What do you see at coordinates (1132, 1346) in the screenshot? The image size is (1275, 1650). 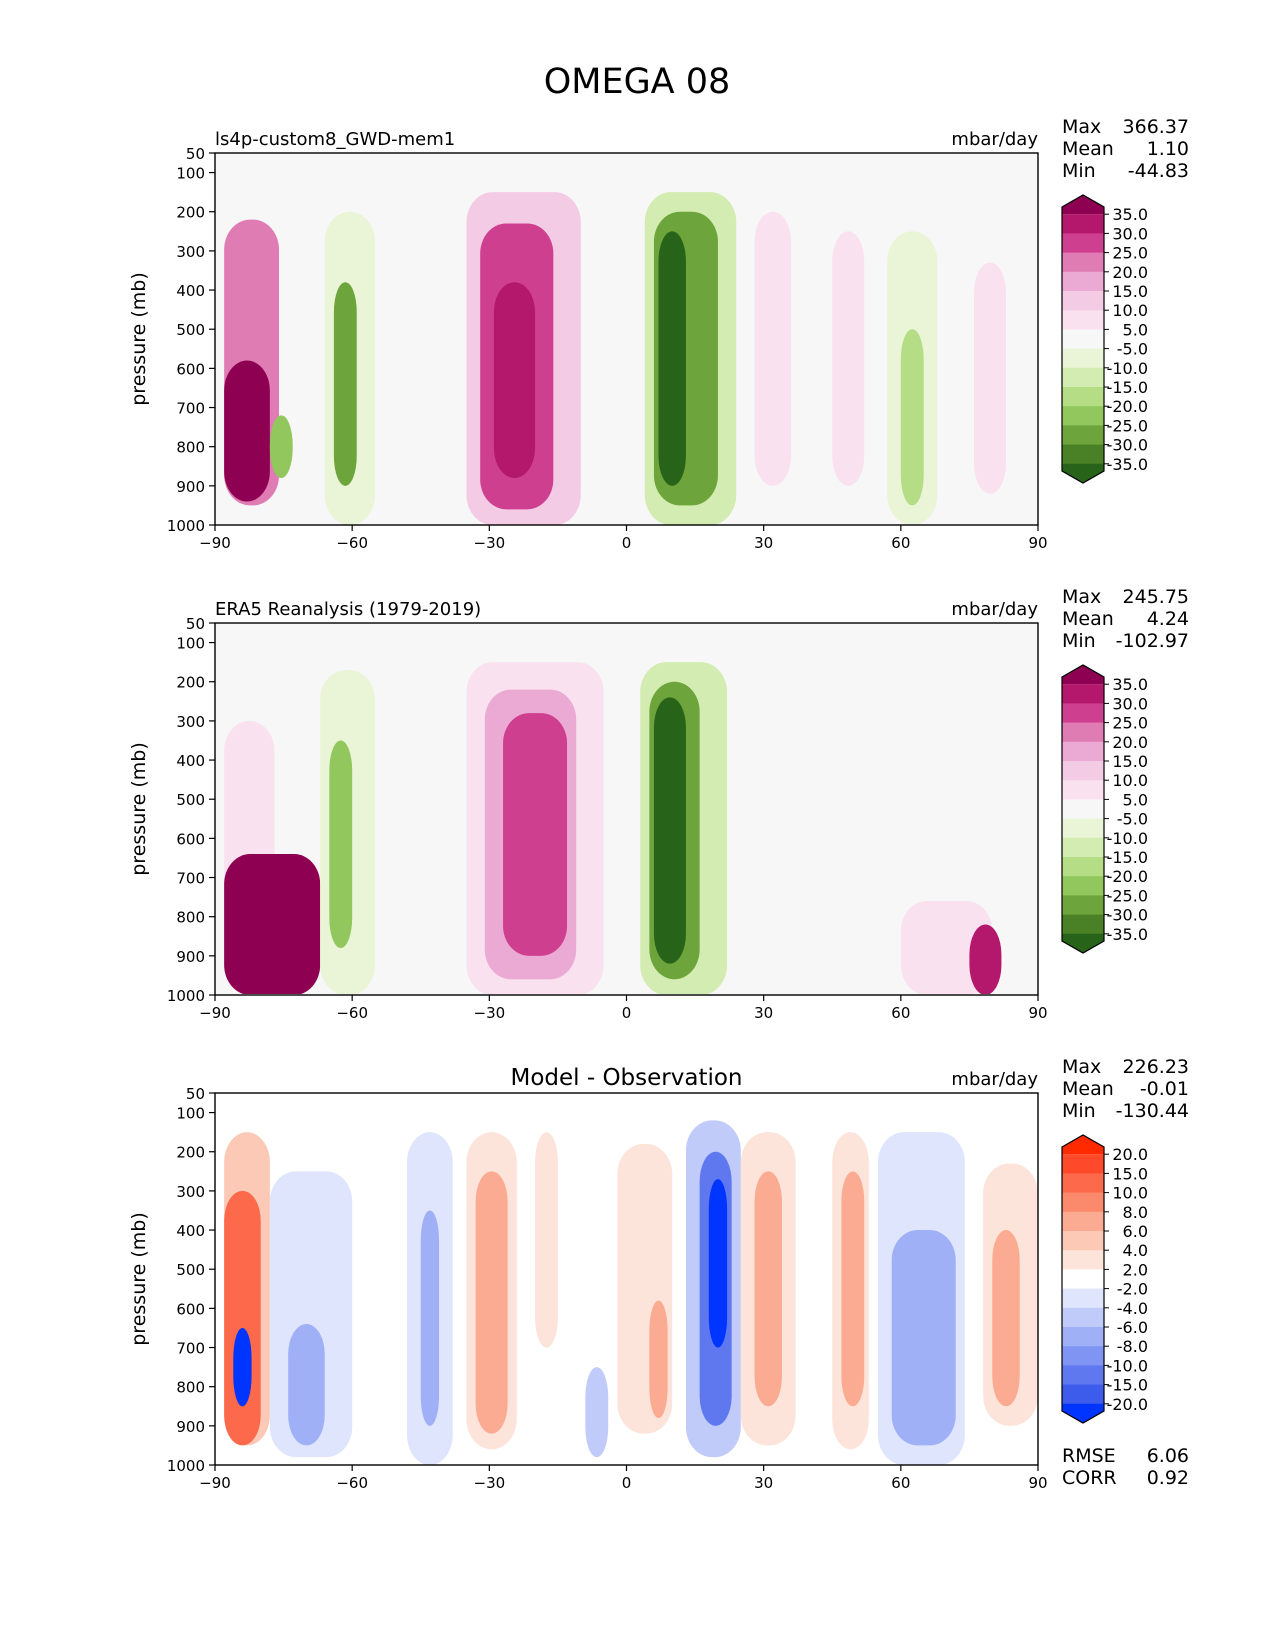 I see `colorbar-label: -8.0` at bounding box center [1132, 1346].